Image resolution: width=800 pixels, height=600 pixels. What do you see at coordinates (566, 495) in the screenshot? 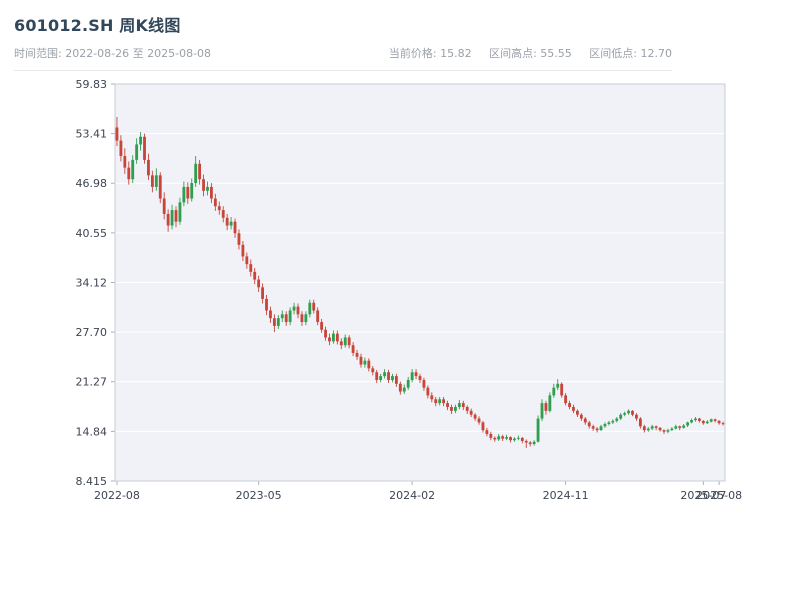
I see `svg-text: 2024-11` at bounding box center [566, 495].